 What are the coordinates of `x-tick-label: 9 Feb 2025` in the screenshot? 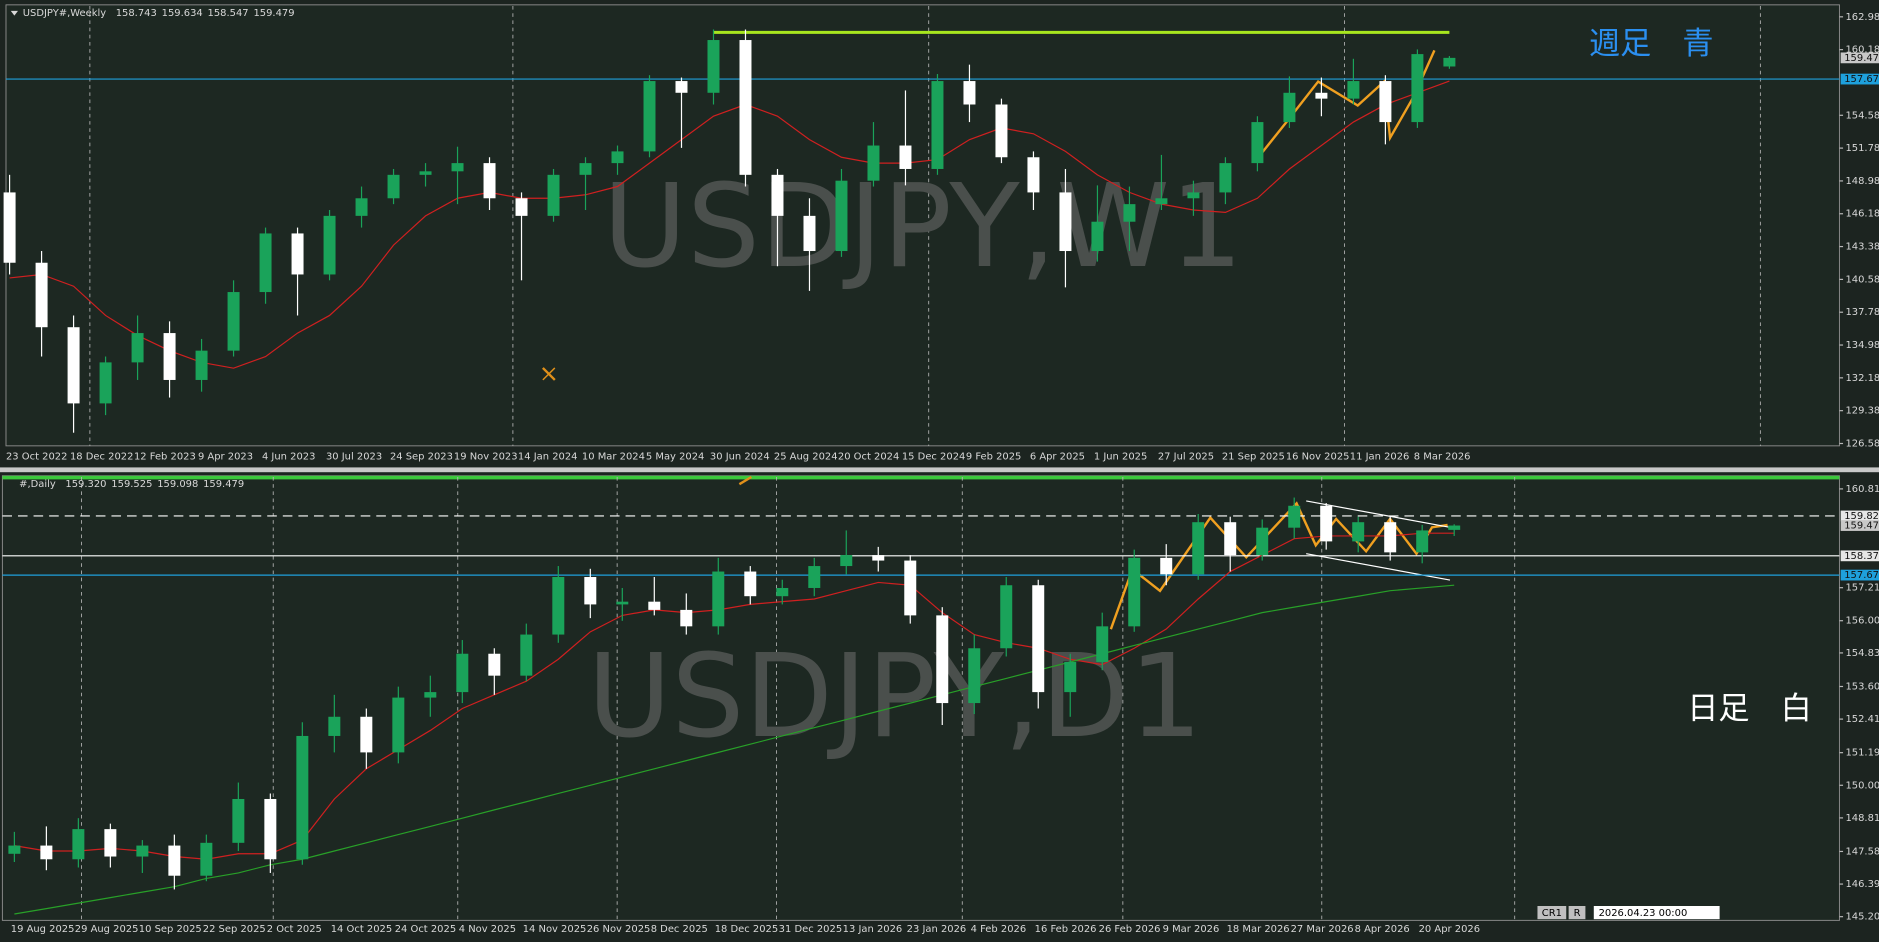 It's located at (994, 457).